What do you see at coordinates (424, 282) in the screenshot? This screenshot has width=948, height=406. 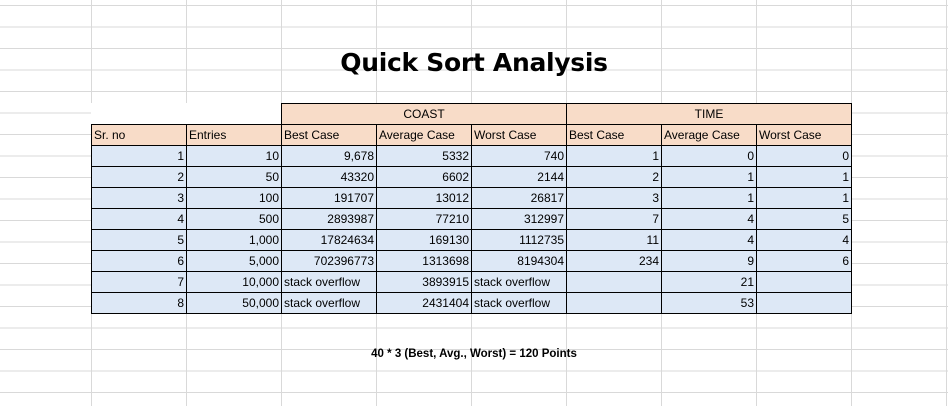 I see `cell-coast-average: 3893915` at bounding box center [424, 282].